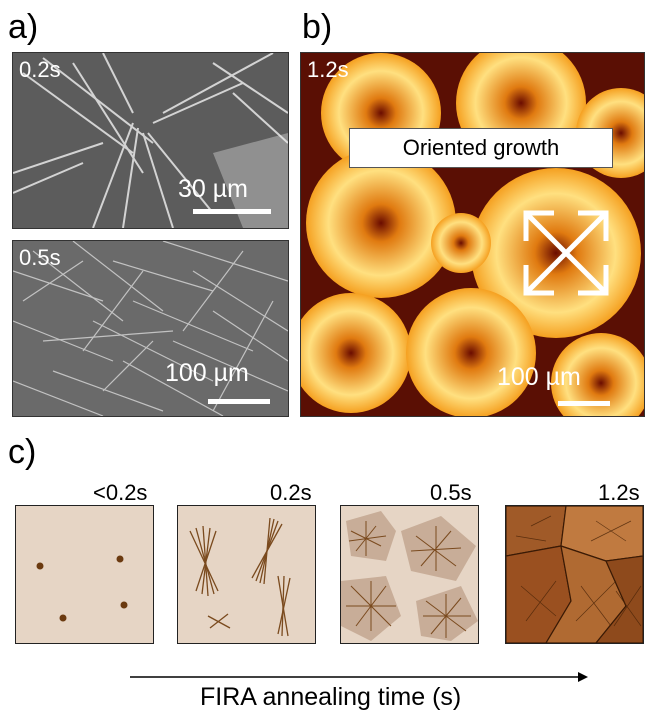 Image resolution: width=649 pixels, height=713 pixels. I want to click on time-label-optical: 1.2s, so click(328, 69).